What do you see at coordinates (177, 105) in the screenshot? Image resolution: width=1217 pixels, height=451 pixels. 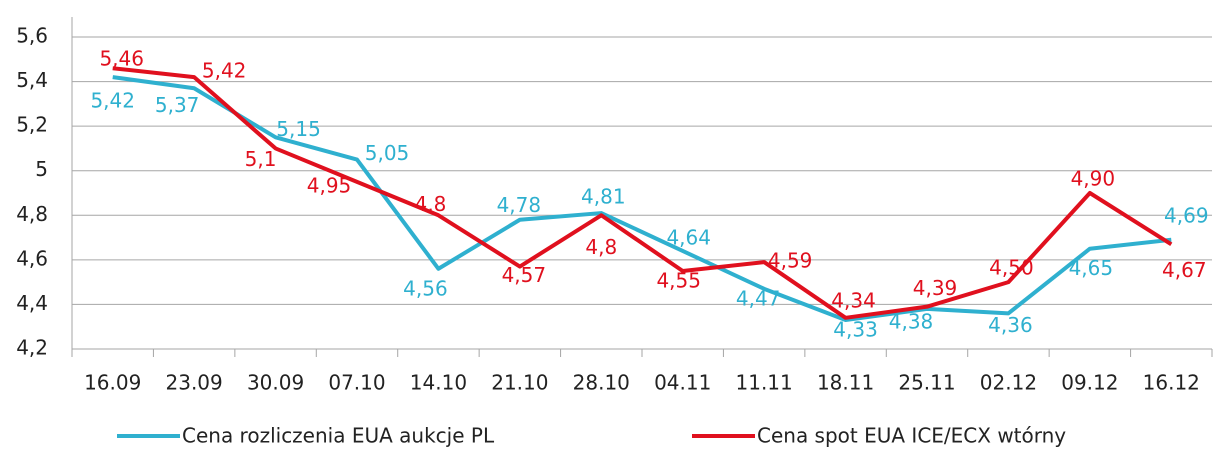 I see `data-label: 5,37` at bounding box center [177, 105].